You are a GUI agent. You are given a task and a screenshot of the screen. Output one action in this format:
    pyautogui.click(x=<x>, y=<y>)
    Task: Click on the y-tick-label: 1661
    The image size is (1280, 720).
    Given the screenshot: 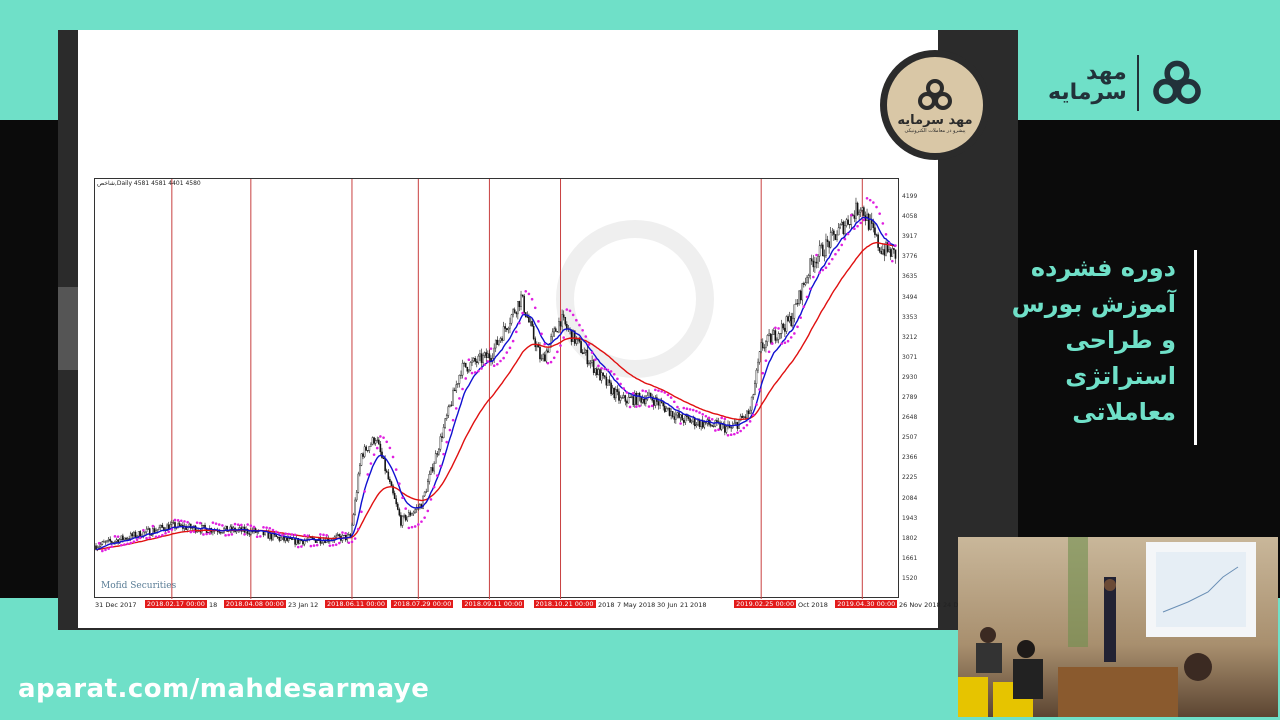 What is the action you would take?
    pyautogui.click(x=910, y=558)
    